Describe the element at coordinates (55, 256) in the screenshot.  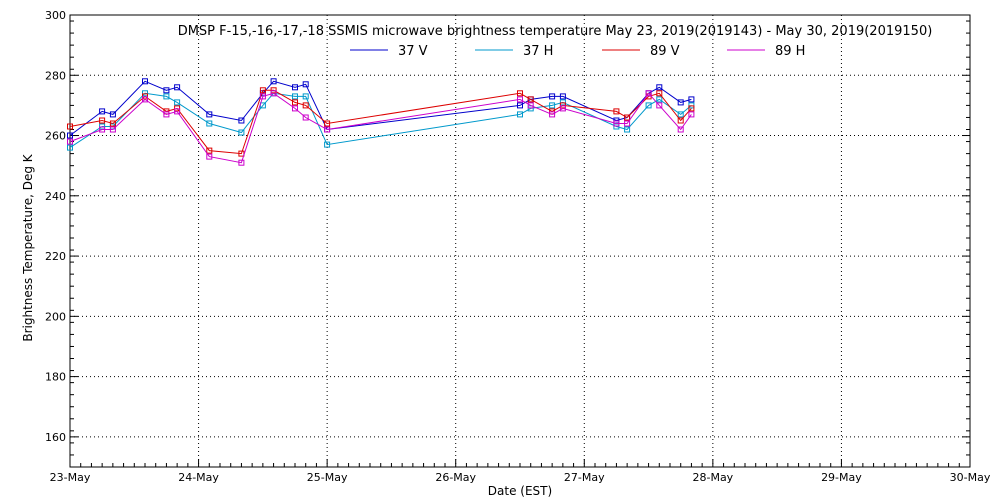
I see `y-tick-label: 220` at that location.